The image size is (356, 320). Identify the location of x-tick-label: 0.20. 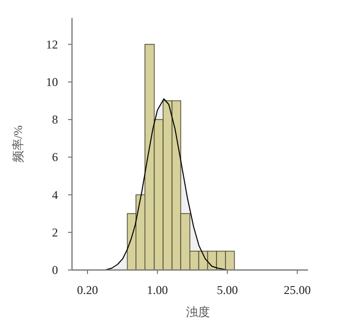
(87, 290).